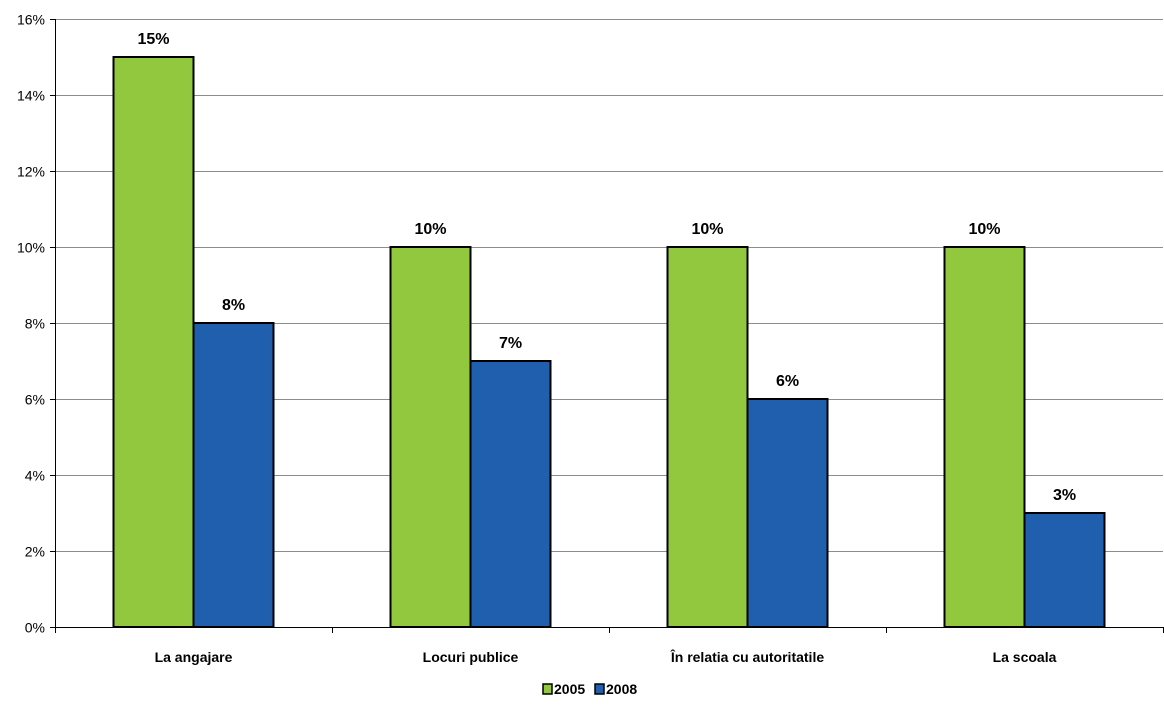  What do you see at coordinates (589, 689) in the screenshot?
I see `legend: 2005 2008` at bounding box center [589, 689].